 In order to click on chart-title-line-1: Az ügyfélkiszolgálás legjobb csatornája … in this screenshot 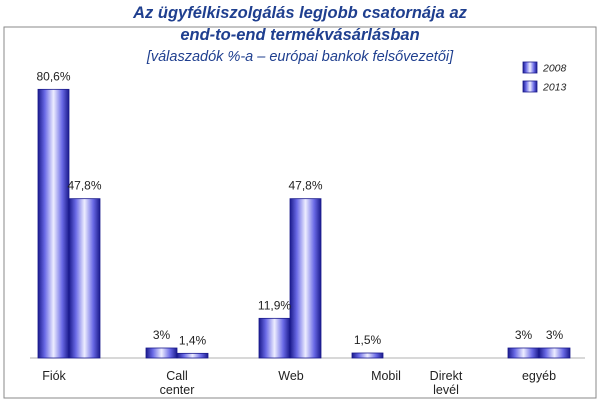, I will do `click(300, 13)`.